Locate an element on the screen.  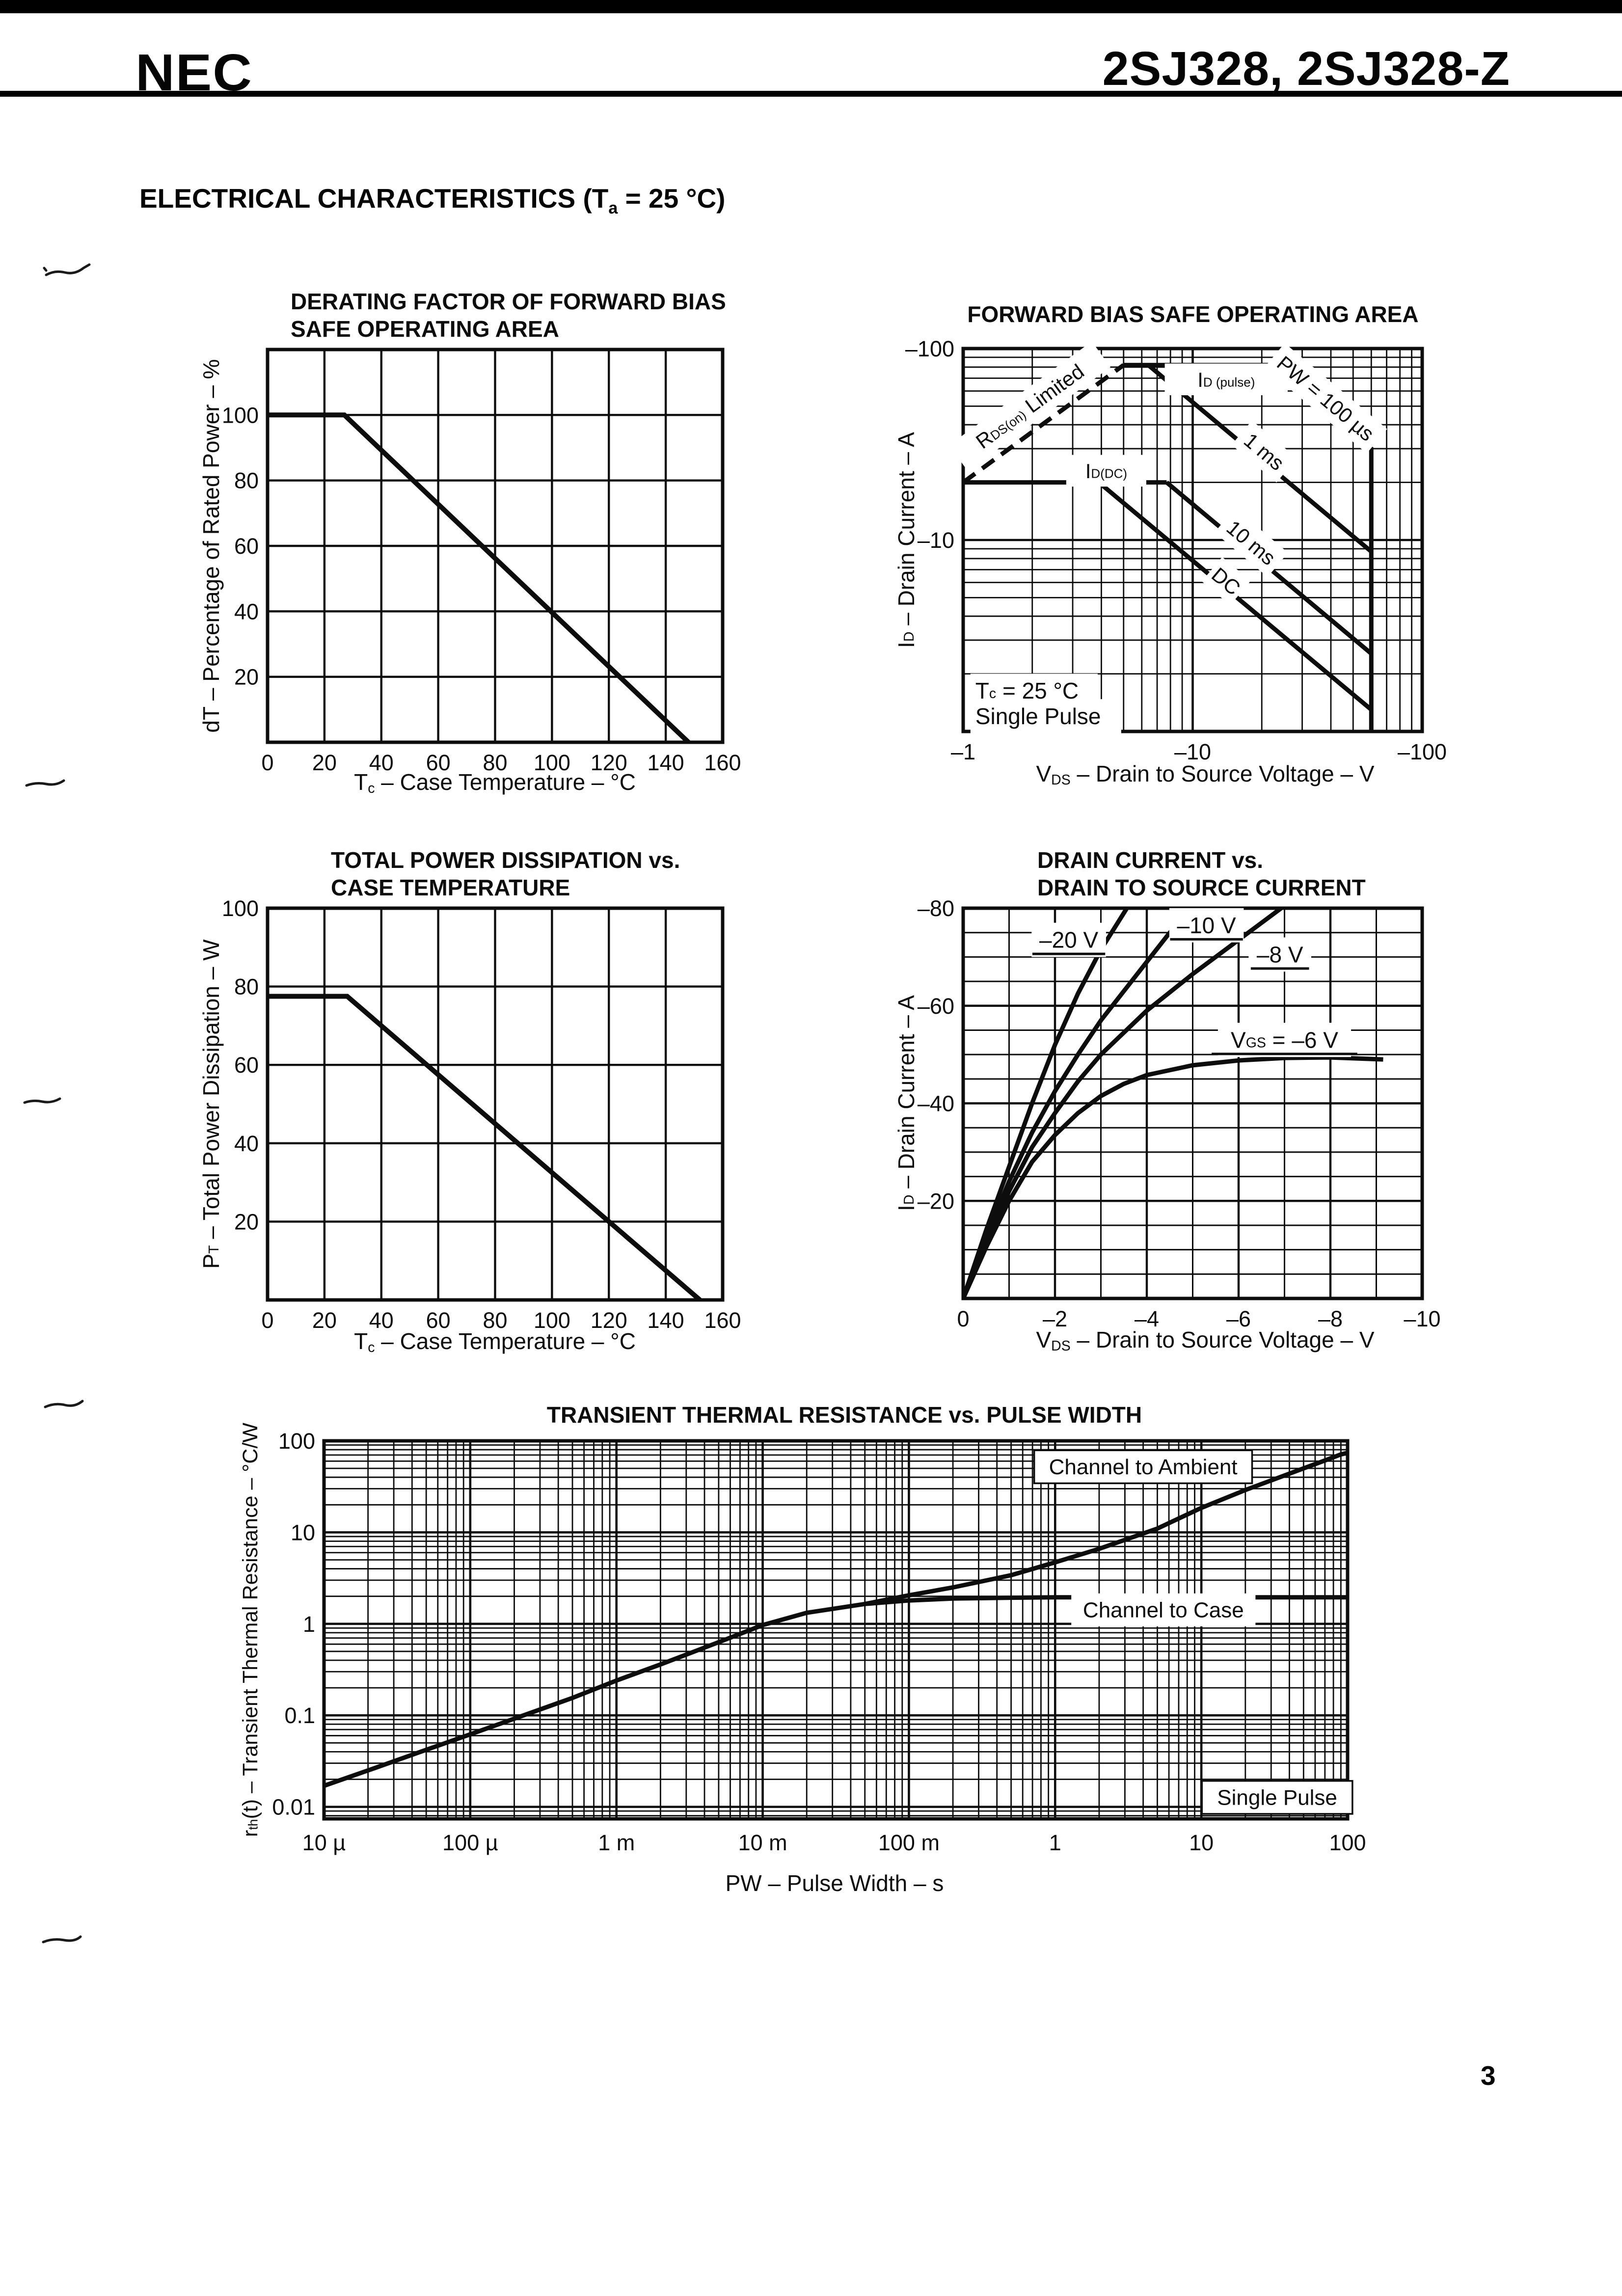
svg-text: –10 is located at coordinates (936, 540).